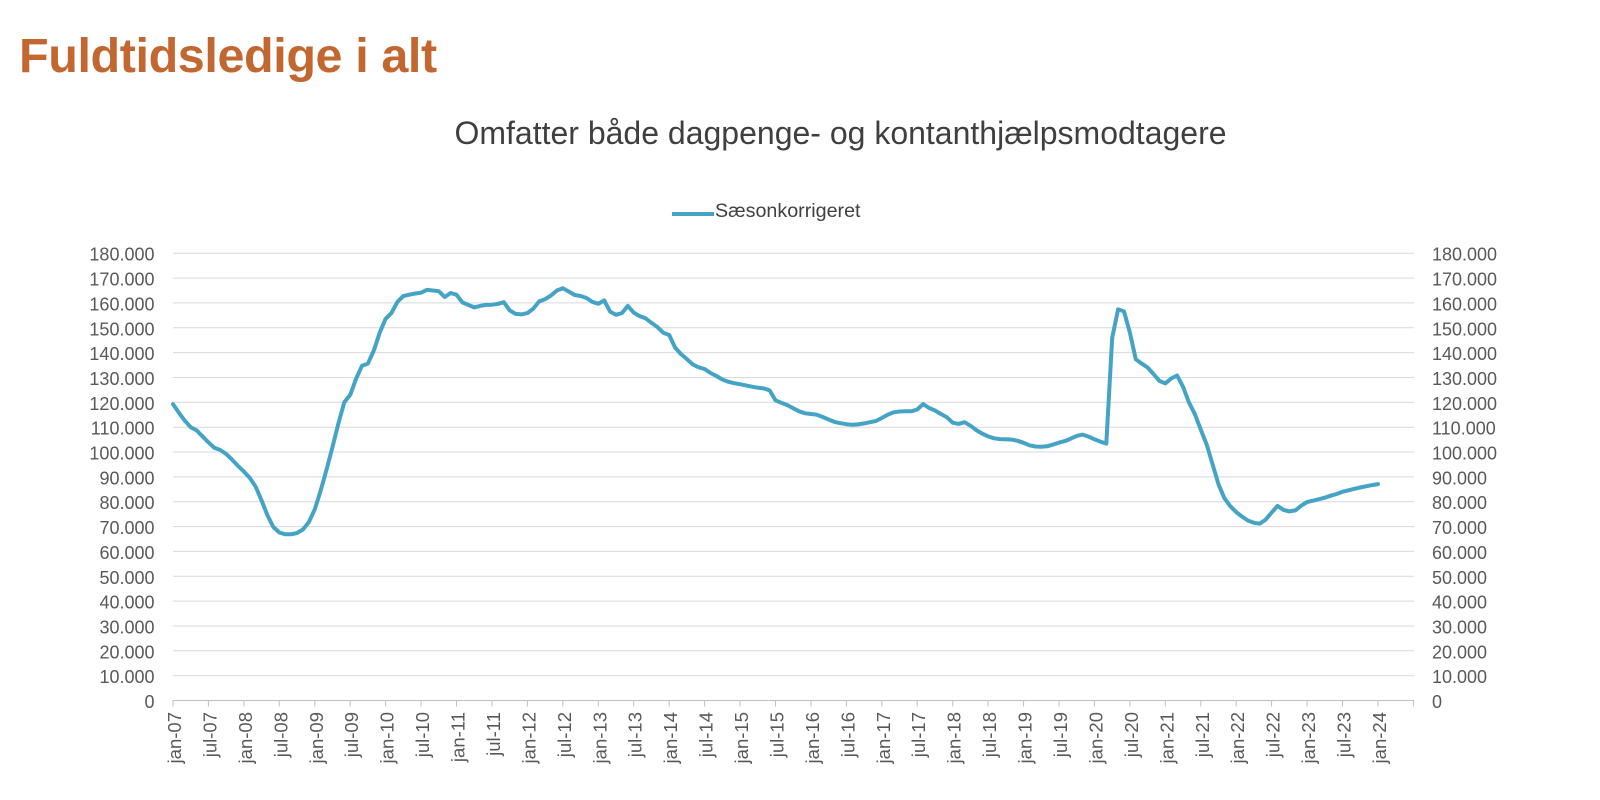  Describe the element at coordinates (954, 738) in the screenshot. I see `svg-text: jan-18` at that location.